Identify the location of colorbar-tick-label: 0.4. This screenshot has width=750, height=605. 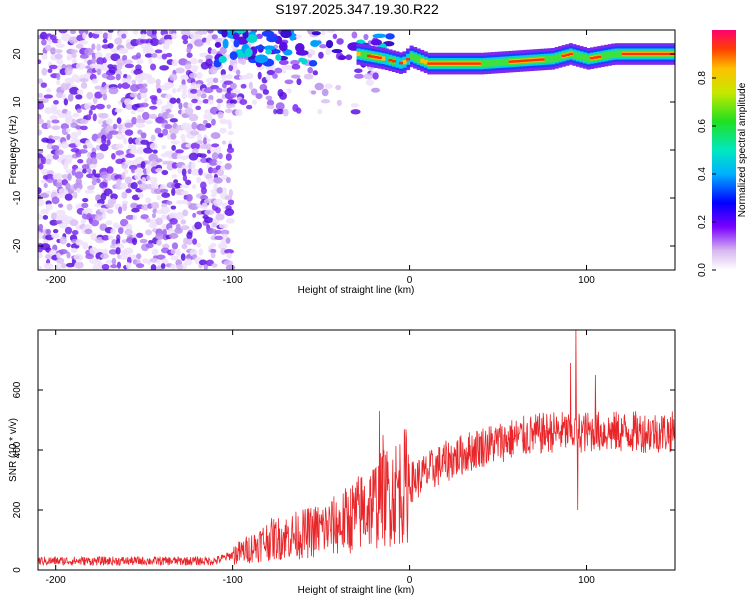
(702, 174).